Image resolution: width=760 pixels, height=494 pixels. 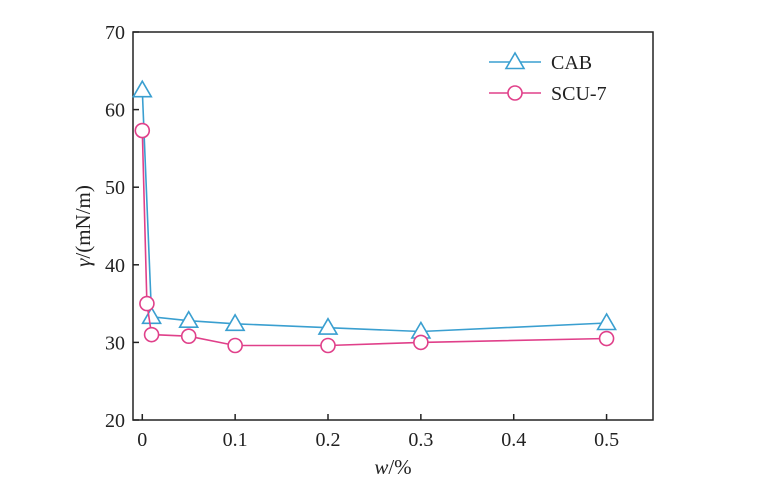 I want to click on x-axis-label: w/%, so click(x=392, y=467).